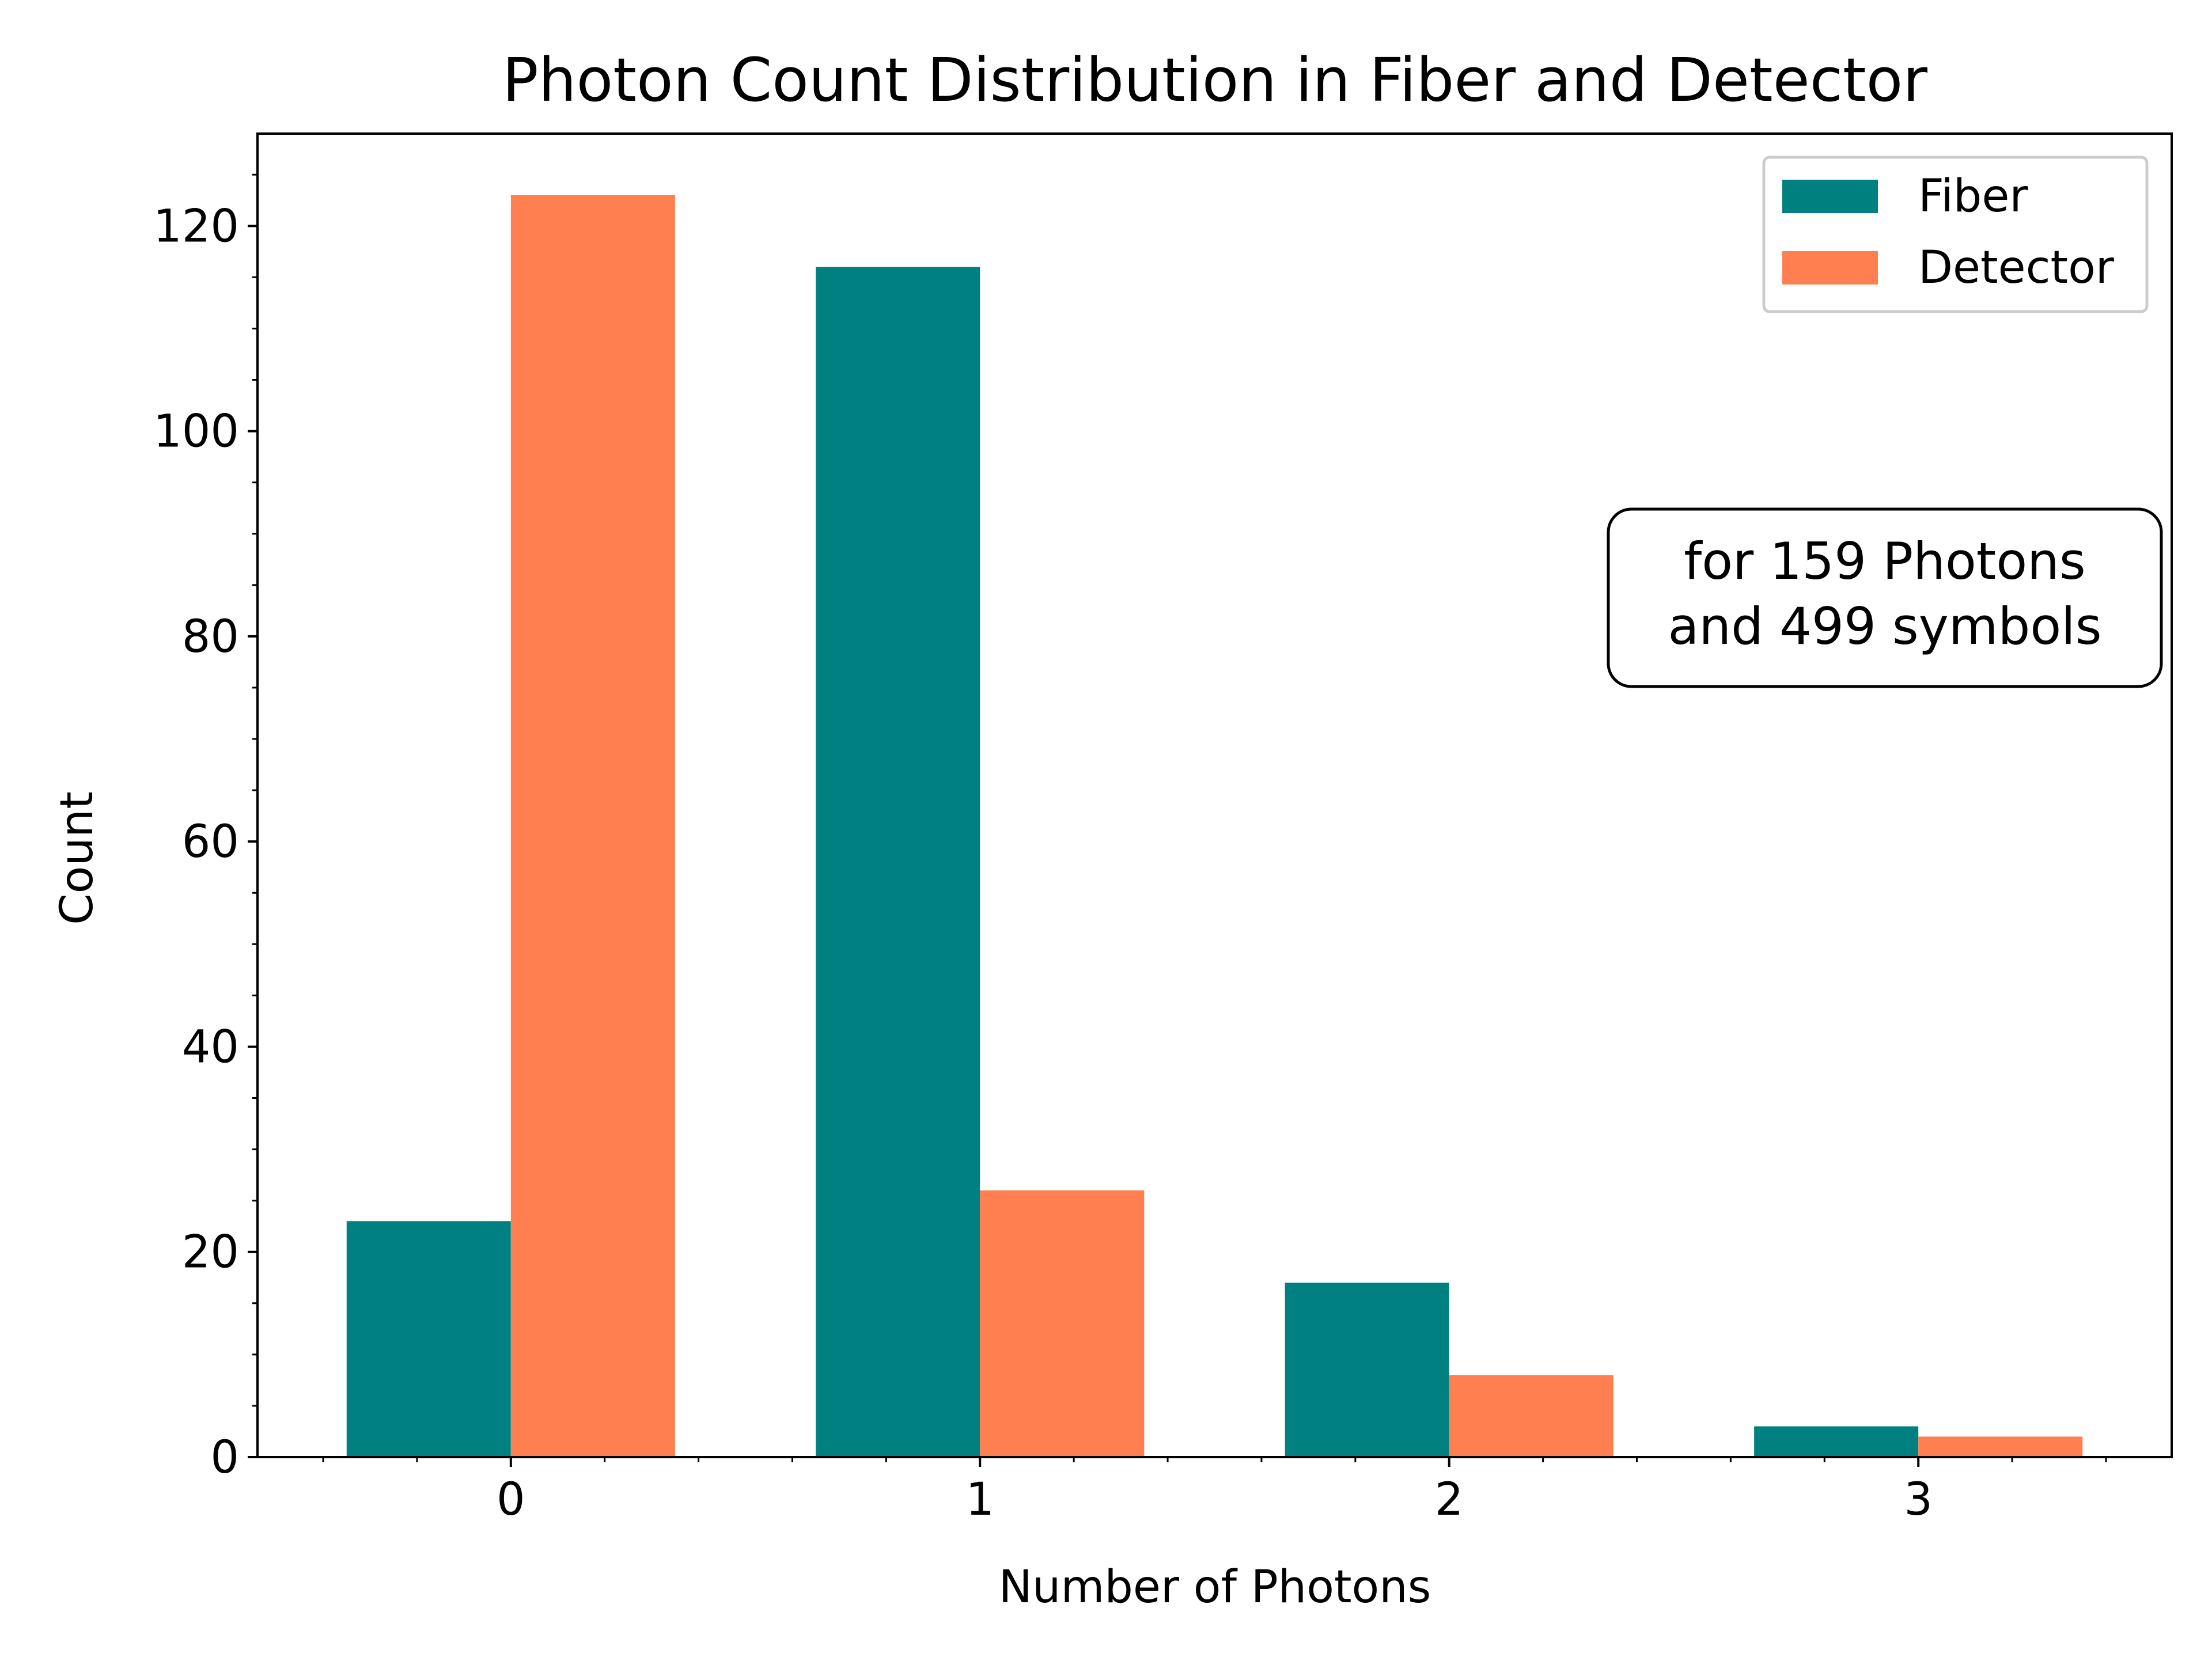  I want to click on annotation-line-2: and 499 symbols, so click(1884, 626).